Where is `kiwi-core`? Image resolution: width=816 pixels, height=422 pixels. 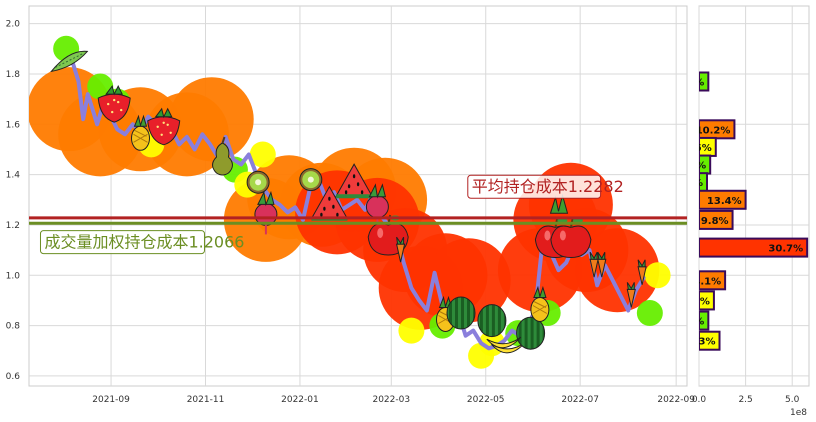 kiwi-core is located at coordinates (258, 182).